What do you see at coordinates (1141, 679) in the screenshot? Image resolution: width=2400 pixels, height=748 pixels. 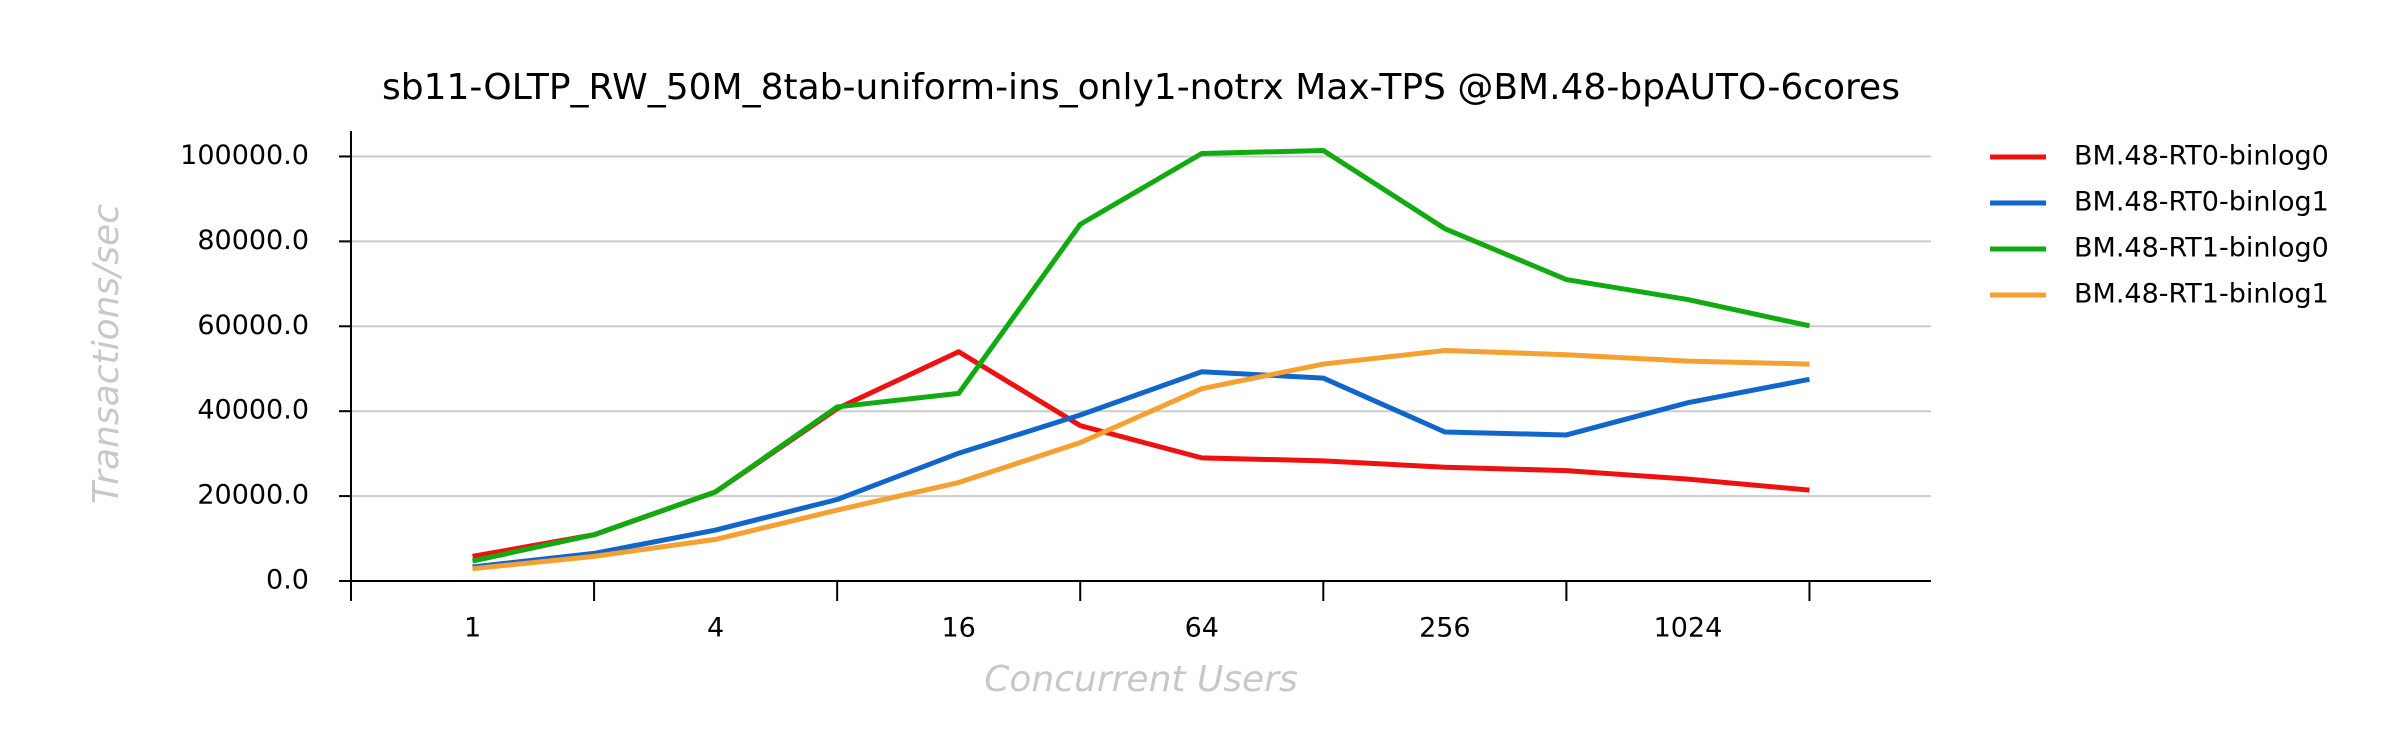 I see `x-axis-title: Concurrent Users` at bounding box center [1141, 679].